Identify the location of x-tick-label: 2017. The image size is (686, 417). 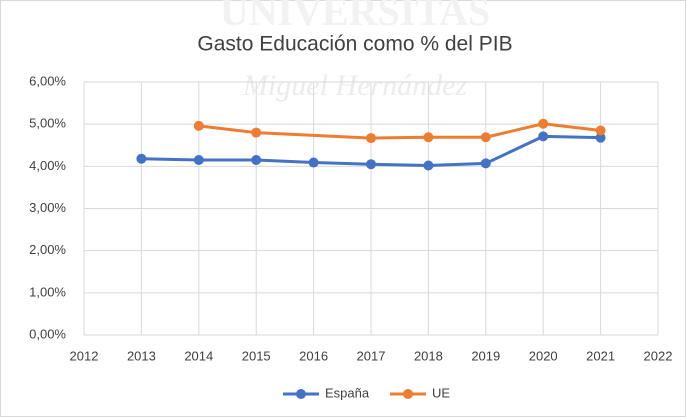
(371, 355).